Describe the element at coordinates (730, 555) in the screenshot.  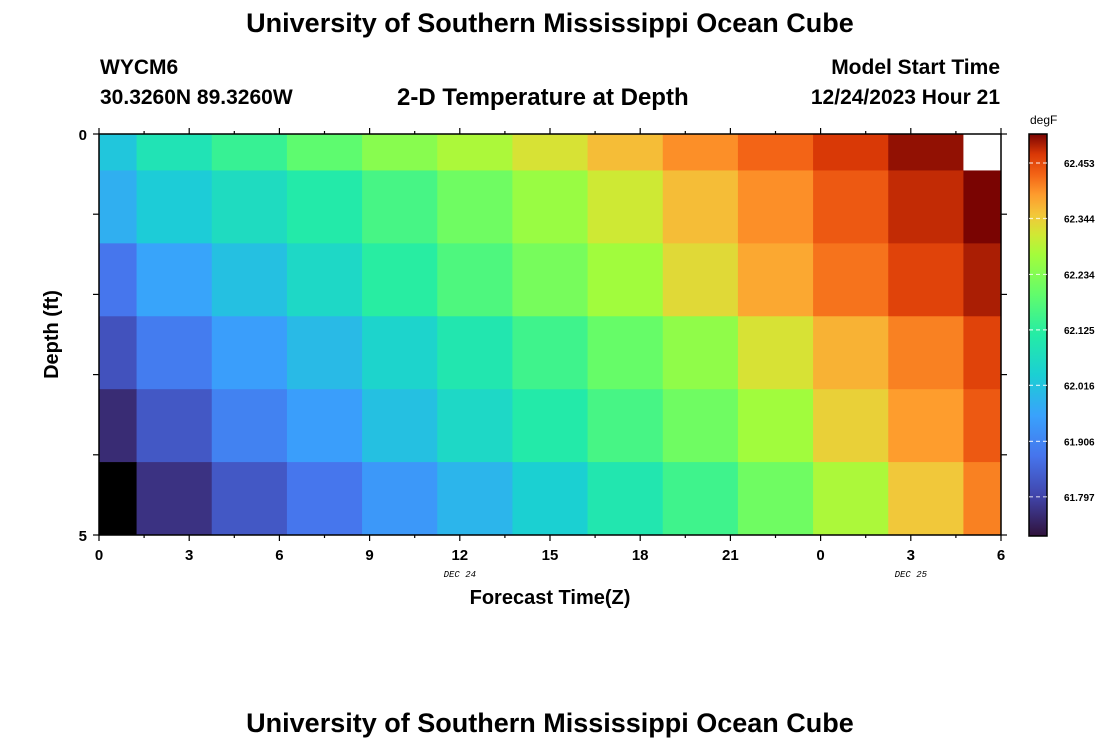
I see `x-tick-label: 21` at that location.